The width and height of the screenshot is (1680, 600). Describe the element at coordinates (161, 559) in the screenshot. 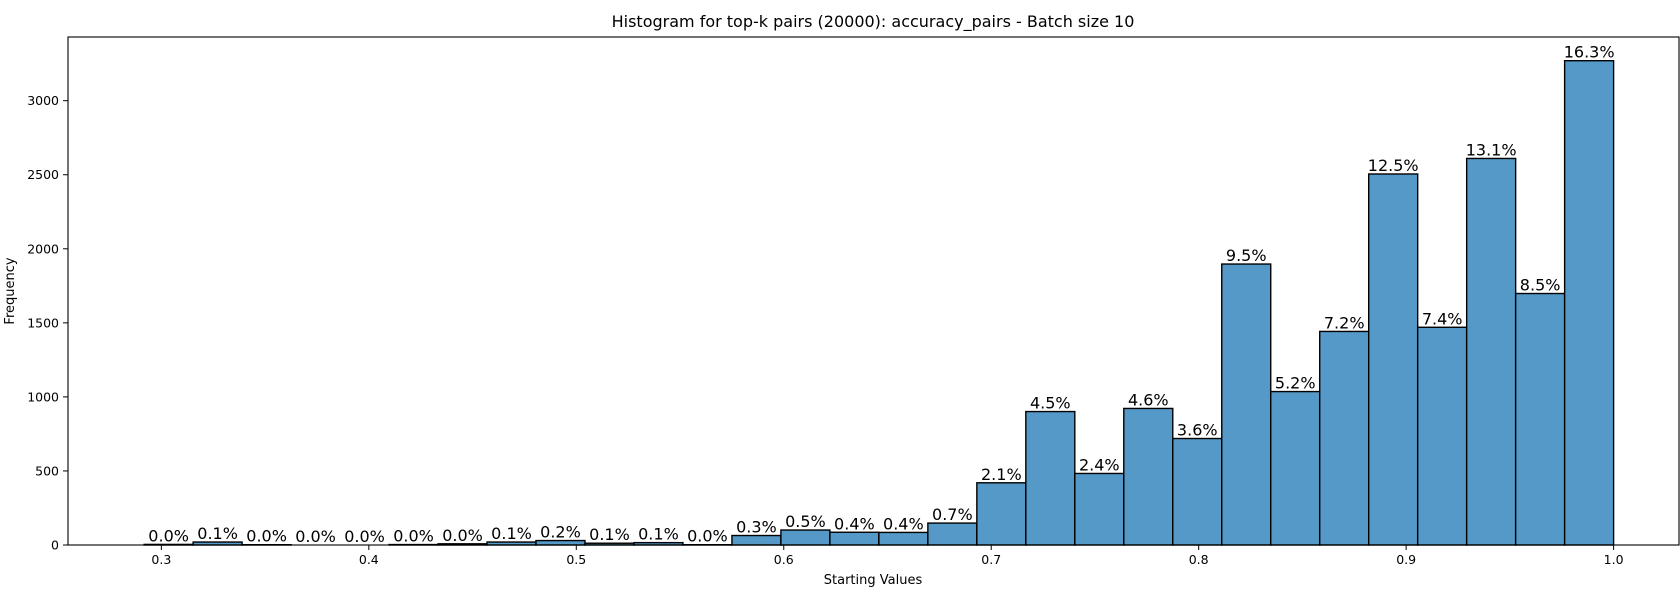

I see `x-tick-label: 0.3` at that location.